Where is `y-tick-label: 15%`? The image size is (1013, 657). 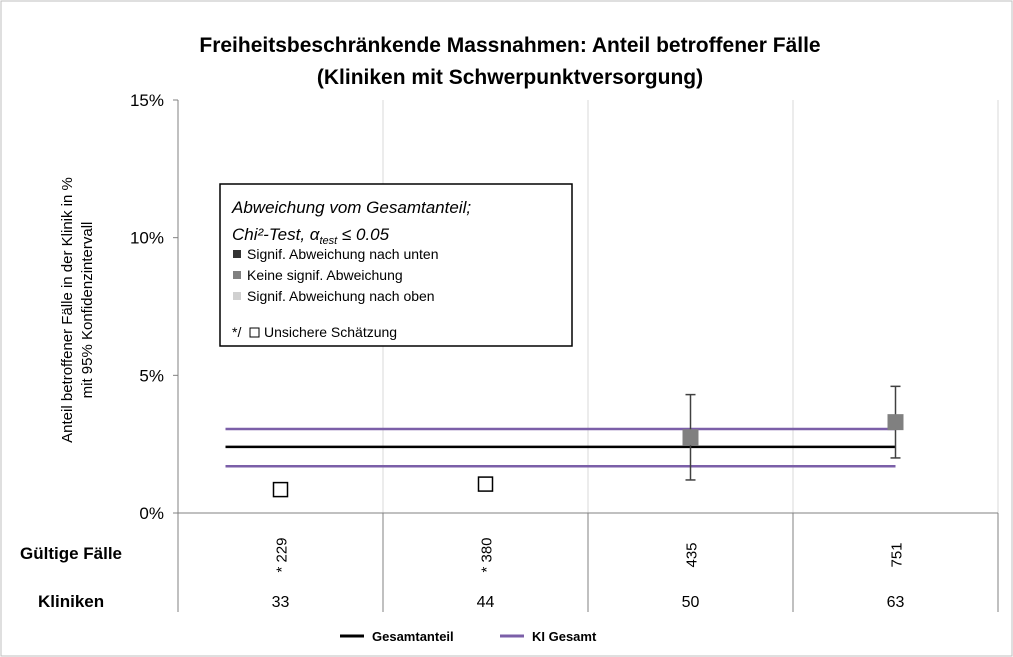
y-tick-label: 15% is located at coordinates (147, 100).